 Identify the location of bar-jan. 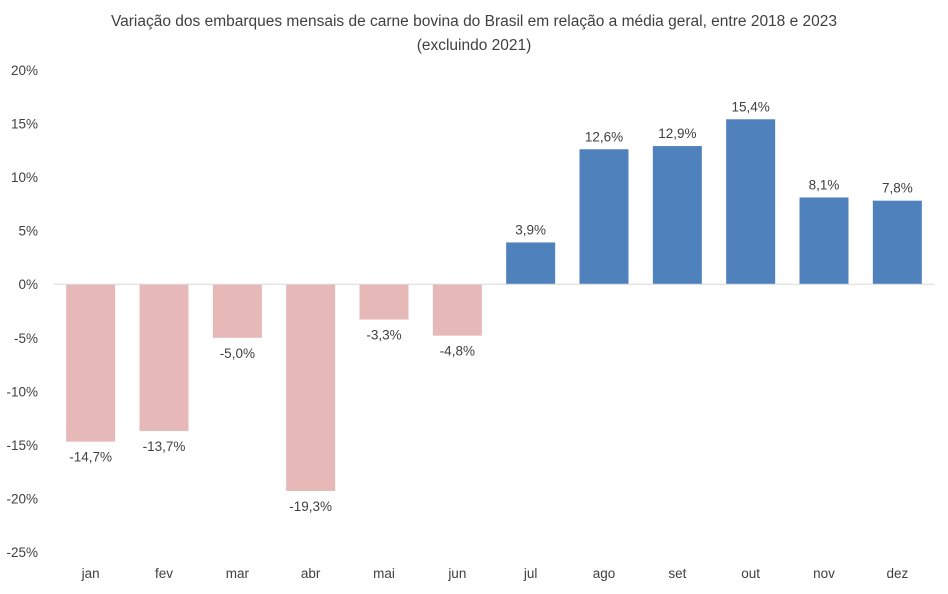
(91, 363).